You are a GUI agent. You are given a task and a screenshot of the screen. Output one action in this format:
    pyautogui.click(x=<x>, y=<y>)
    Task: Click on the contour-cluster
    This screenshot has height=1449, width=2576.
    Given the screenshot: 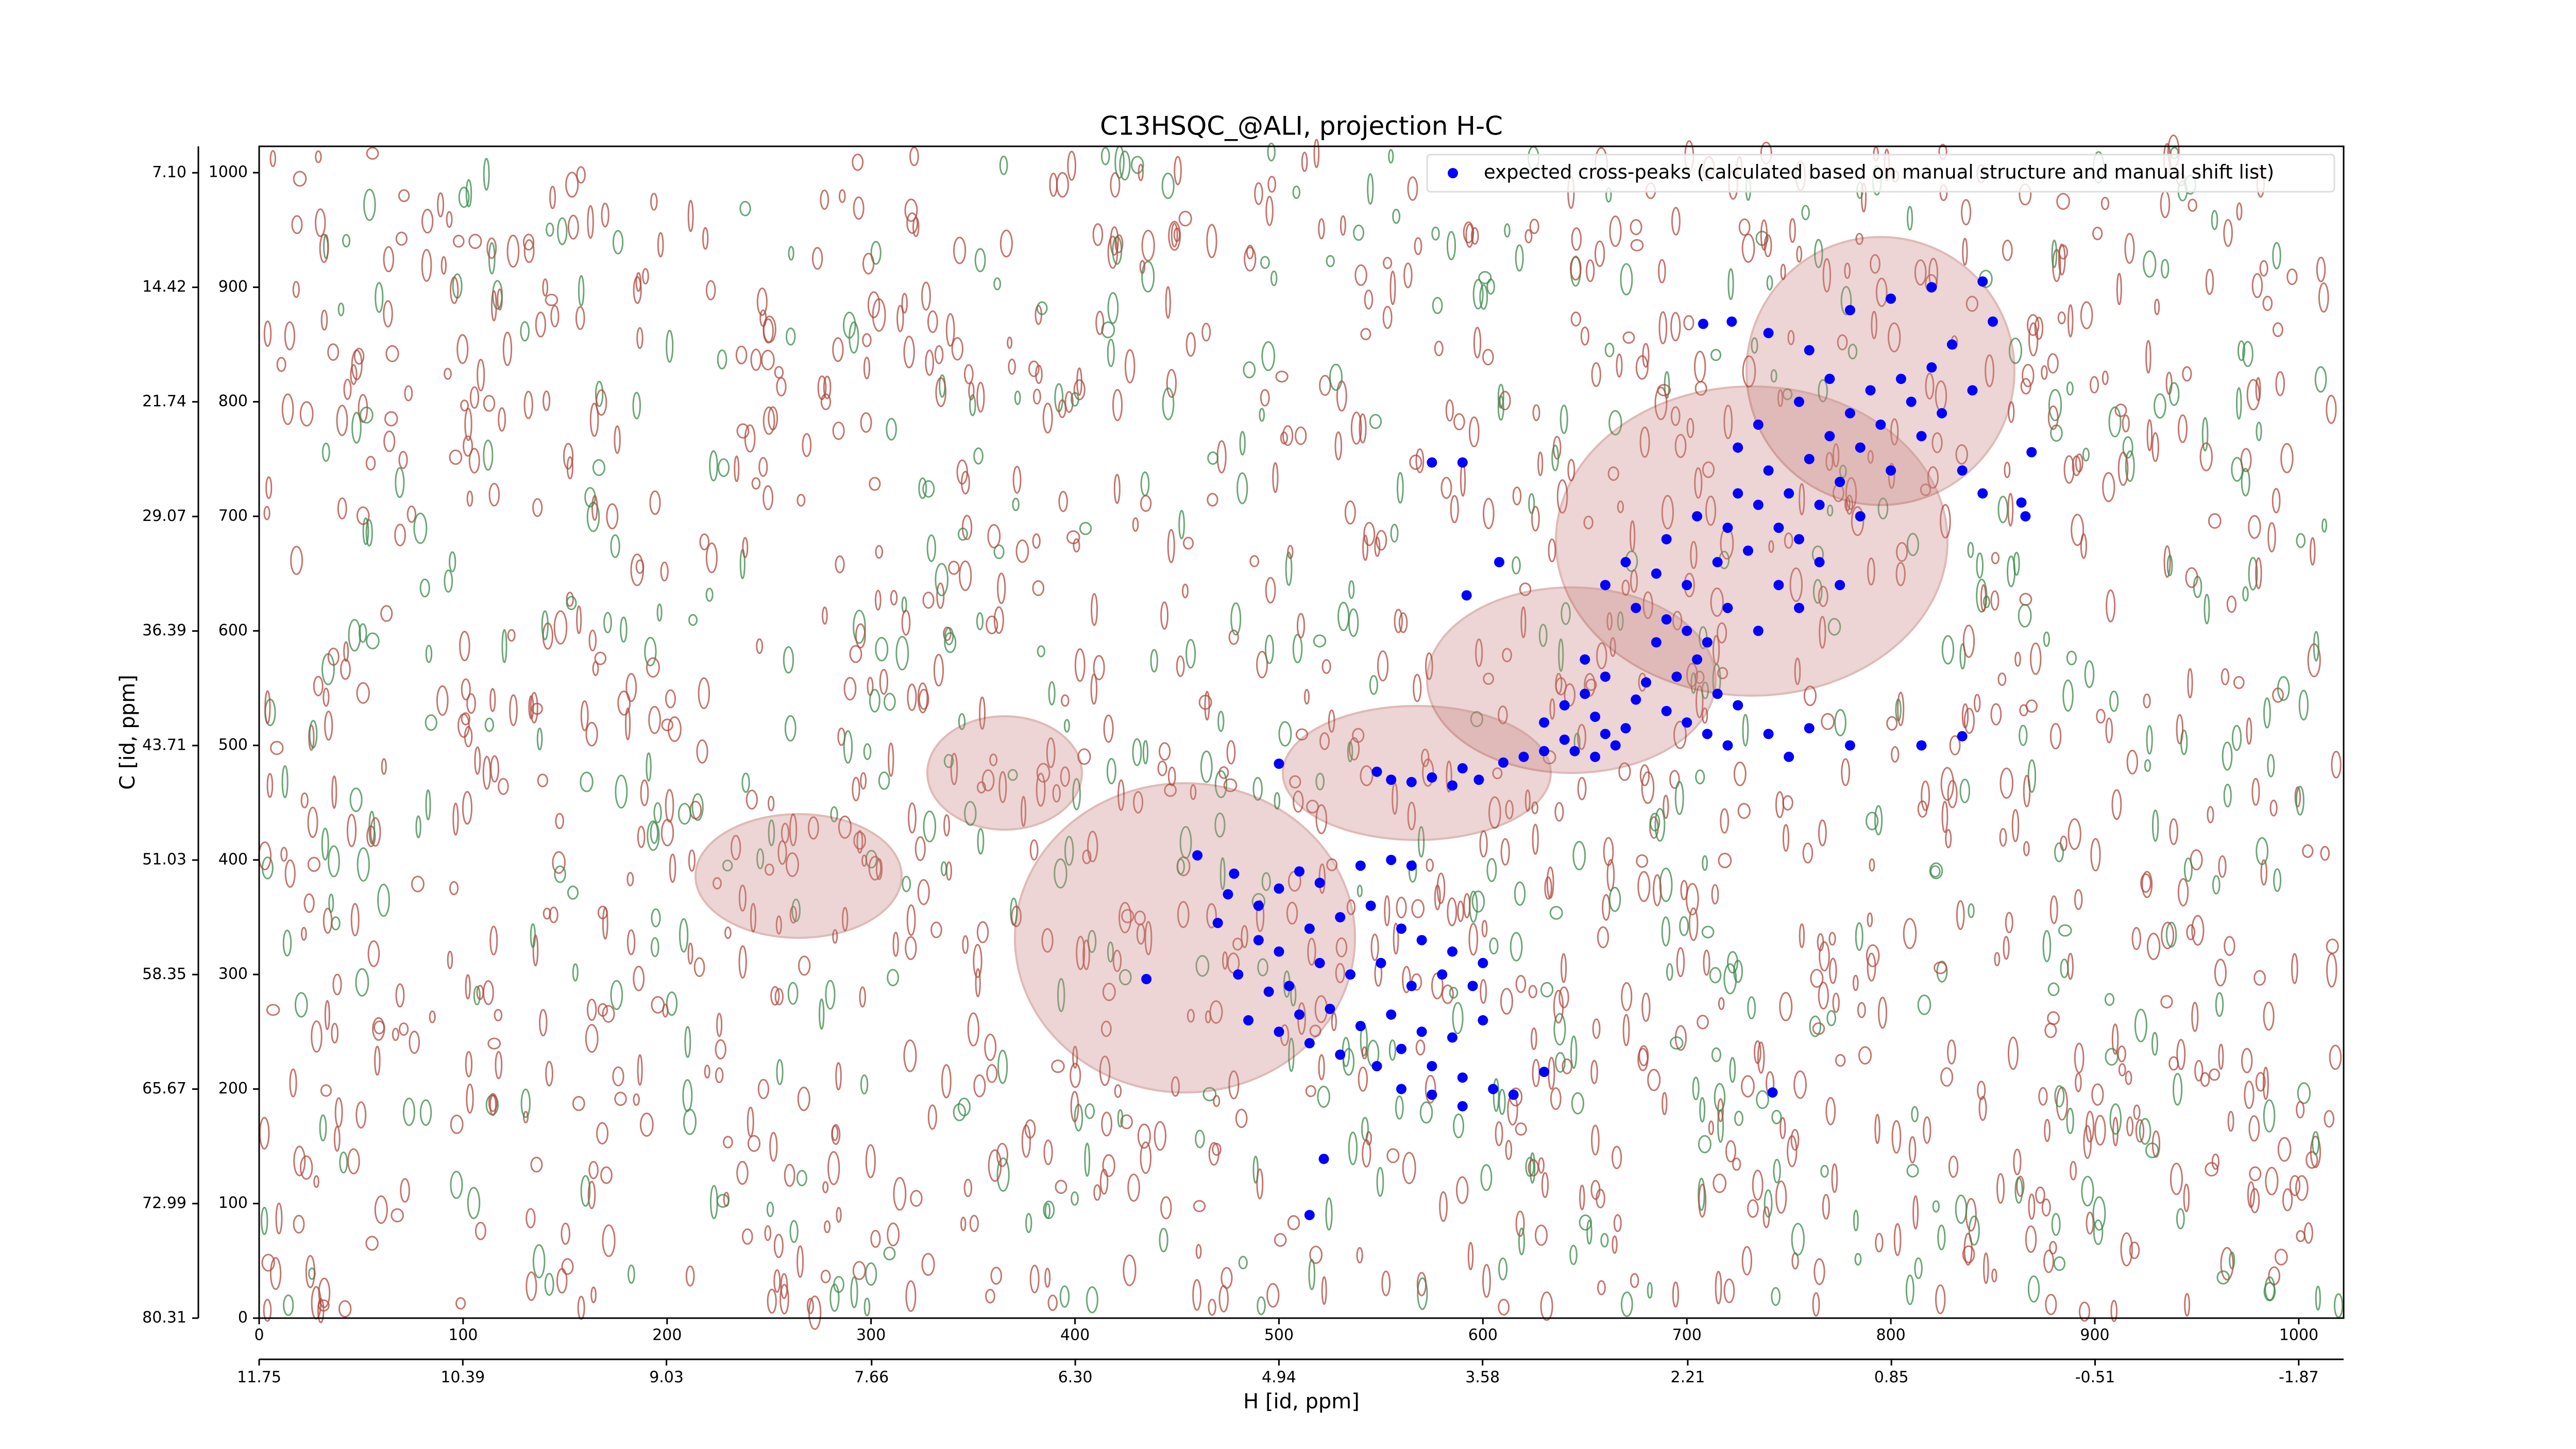 What is the action you would take?
    pyautogui.click(x=799, y=876)
    